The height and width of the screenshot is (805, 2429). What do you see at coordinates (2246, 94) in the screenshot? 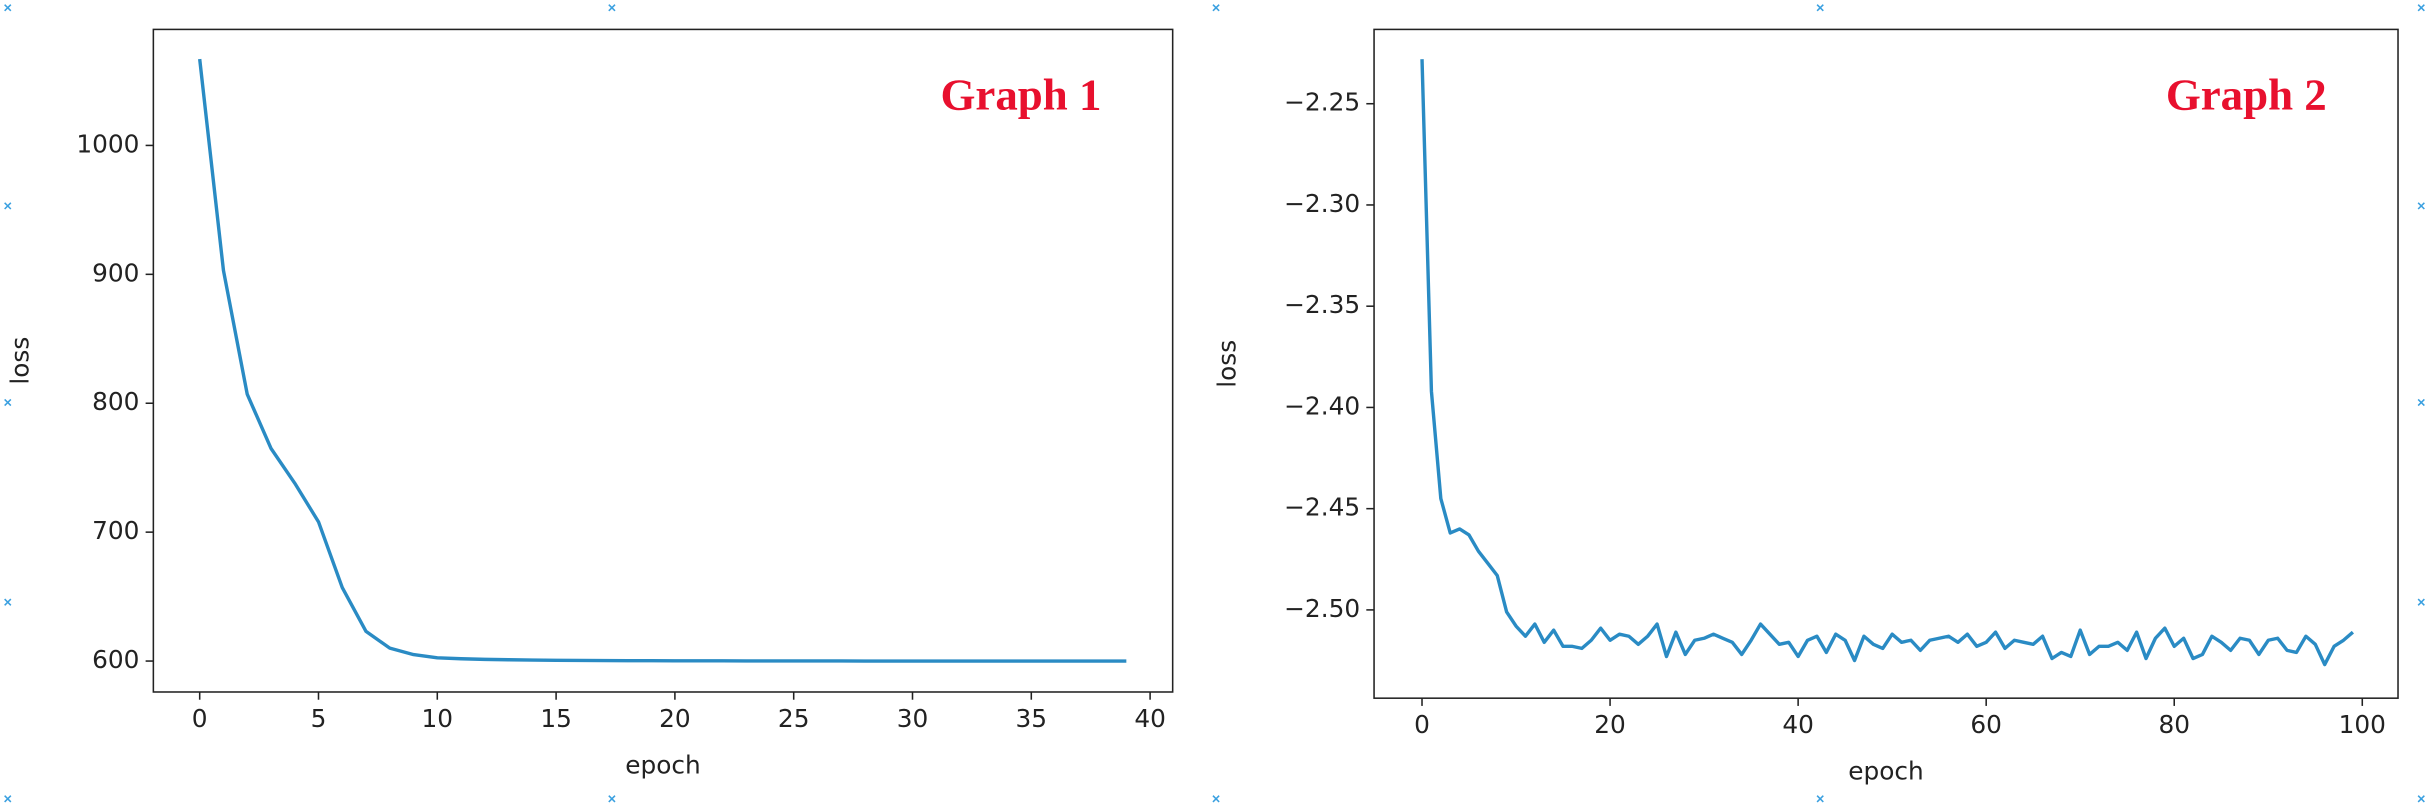
I see `chart-title: Graph 2` at bounding box center [2246, 94].